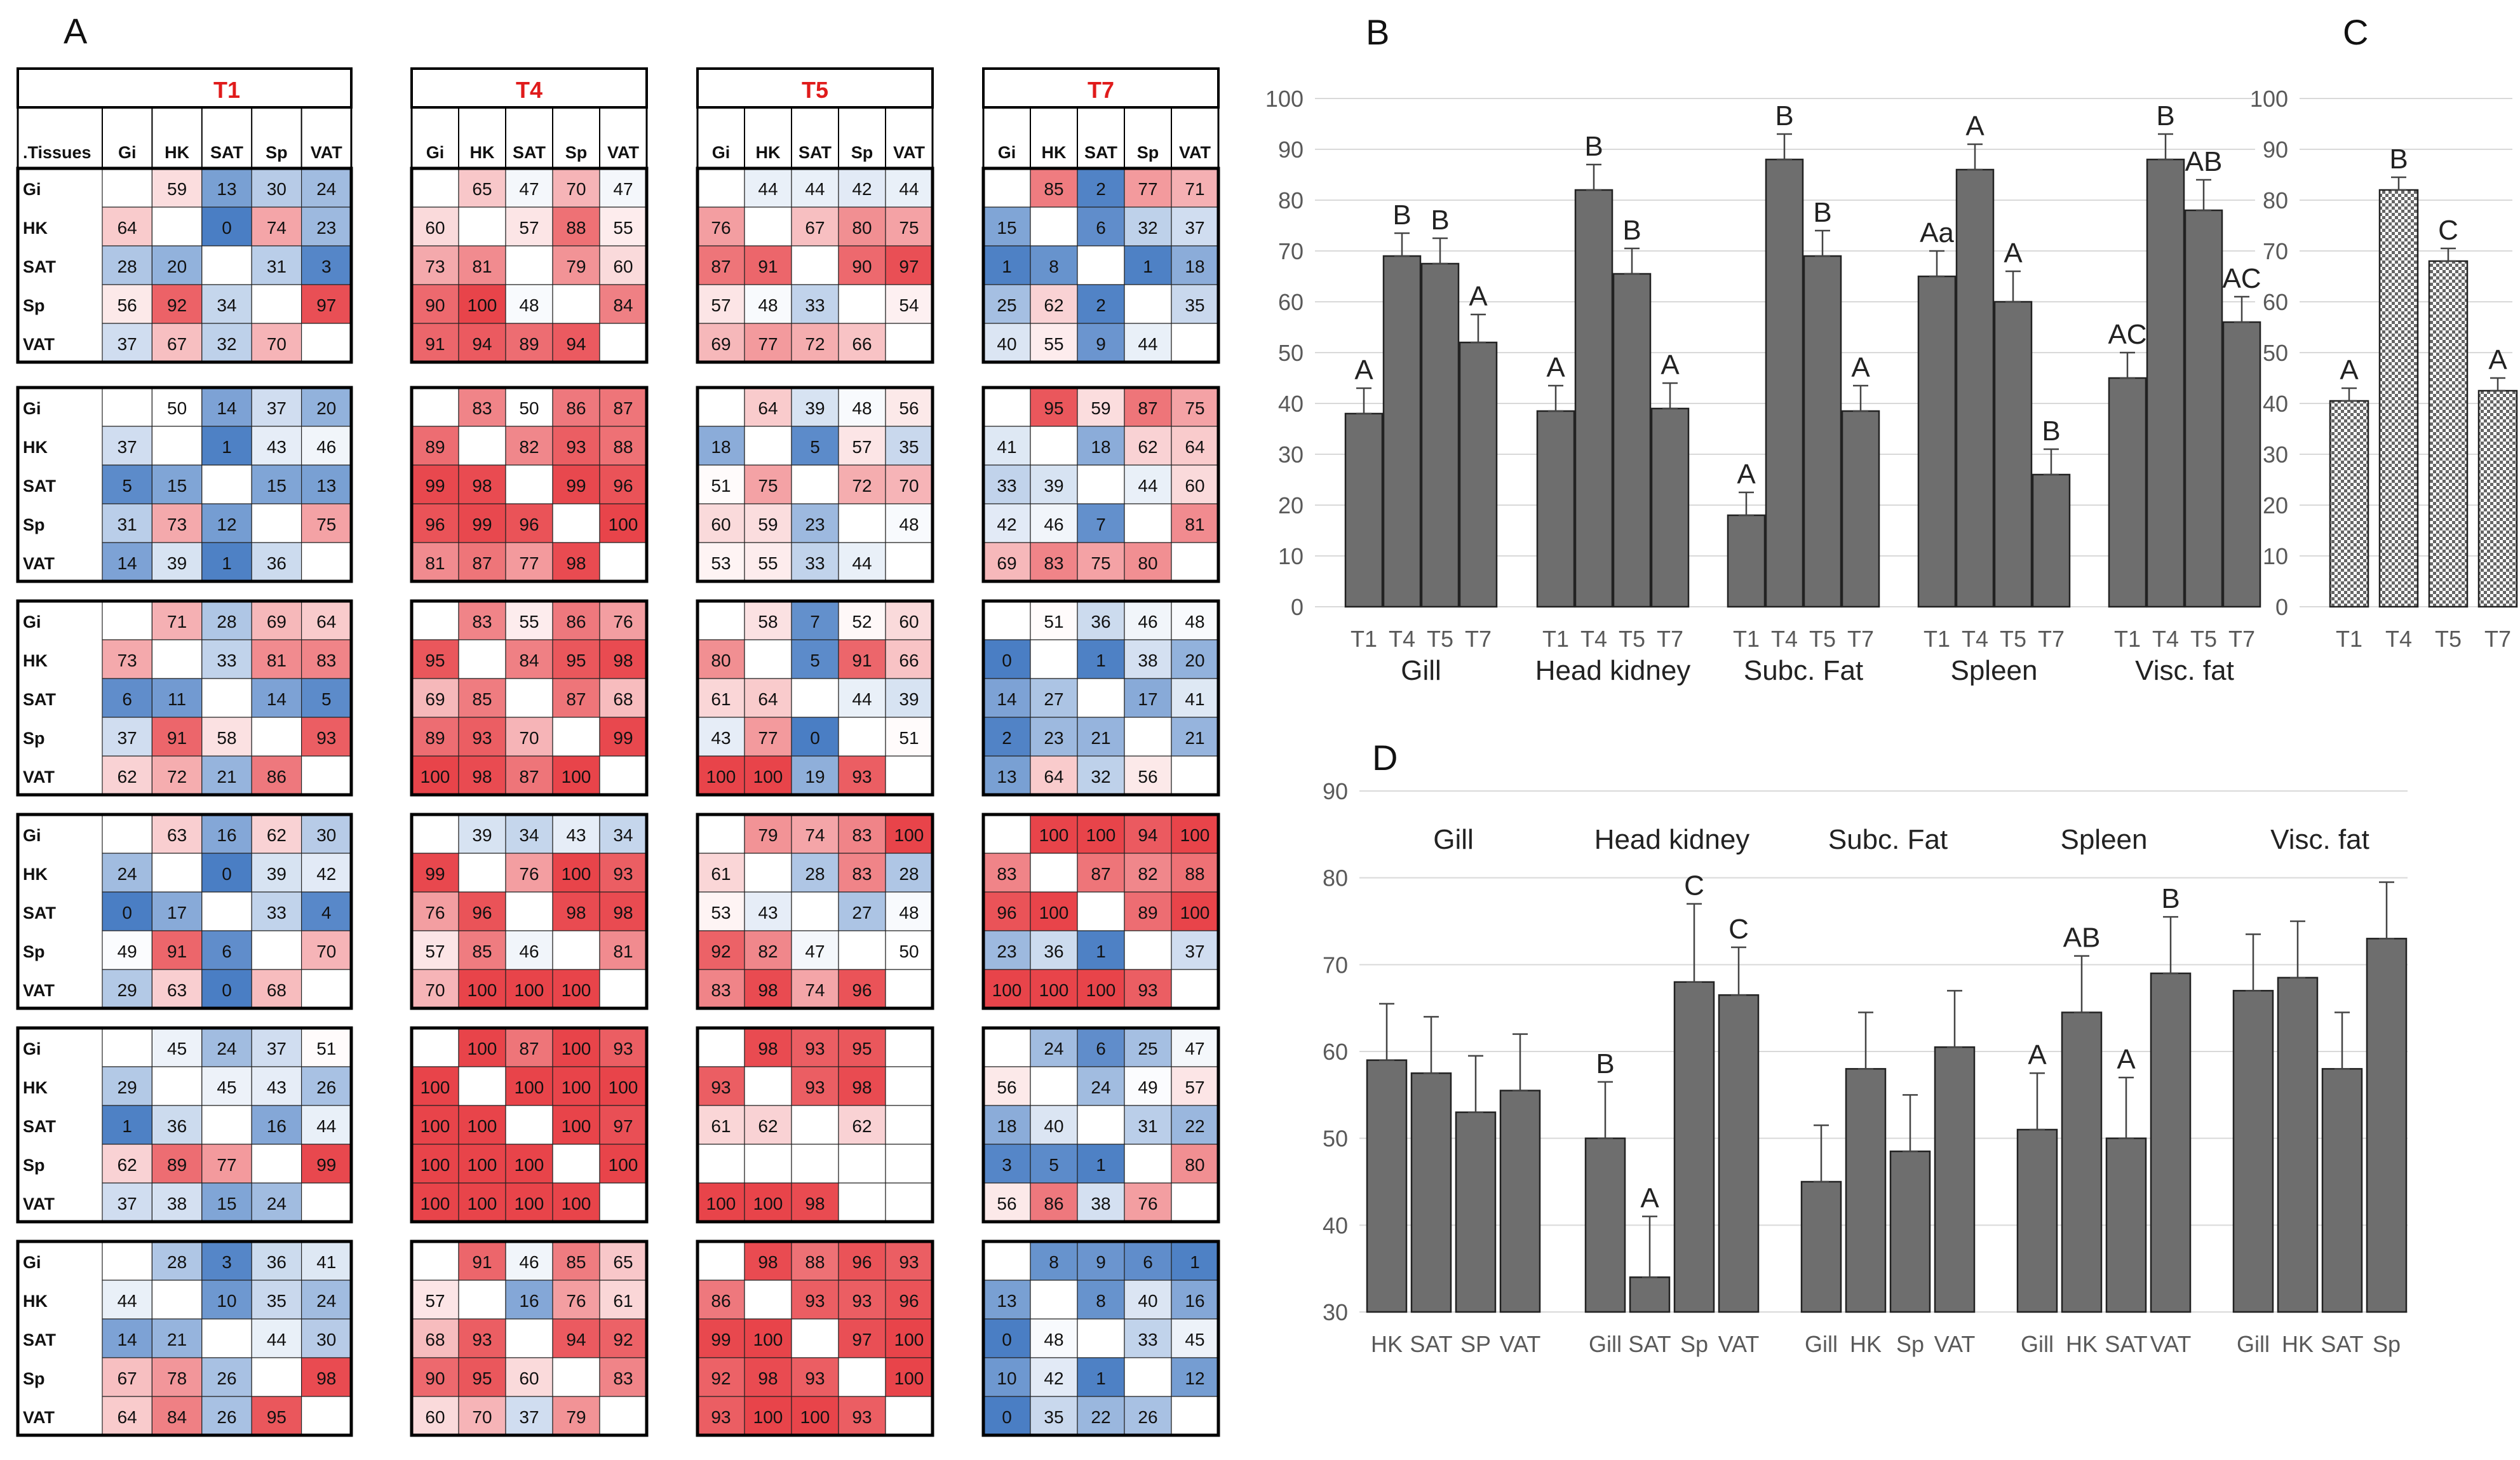 Image resolution: width=2520 pixels, height=1460 pixels. Describe the element at coordinates (32, 408) in the screenshot. I see `row-header-Gi: Gi` at that location.